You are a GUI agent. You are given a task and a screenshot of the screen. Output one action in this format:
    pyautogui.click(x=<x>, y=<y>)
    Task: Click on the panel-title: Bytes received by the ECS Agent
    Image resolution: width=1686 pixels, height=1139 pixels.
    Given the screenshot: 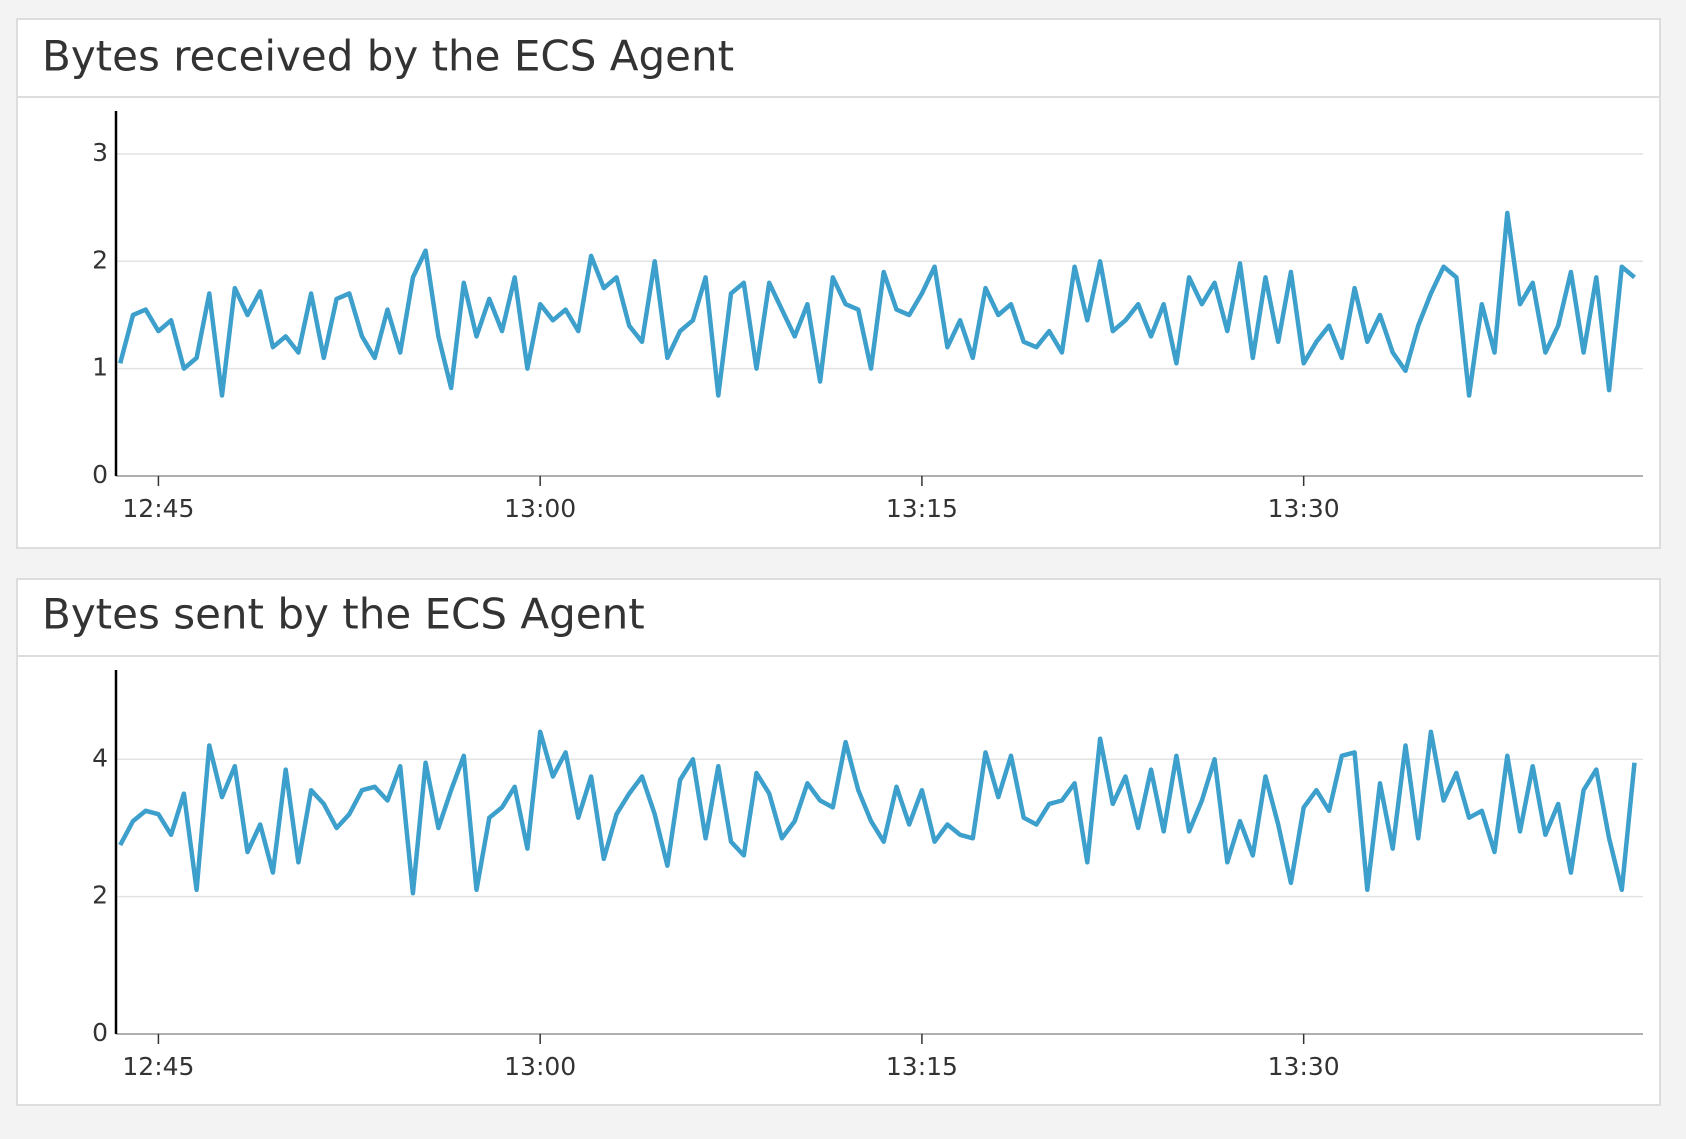 What is the action you would take?
    pyautogui.click(x=388, y=56)
    